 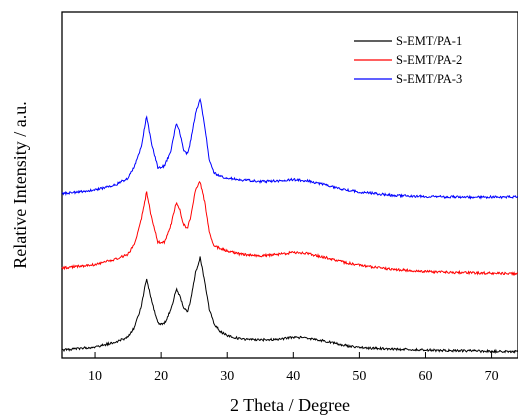 What do you see at coordinates (425, 376) in the screenshot?
I see `x-tick-label: 60` at bounding box center [425, 376].